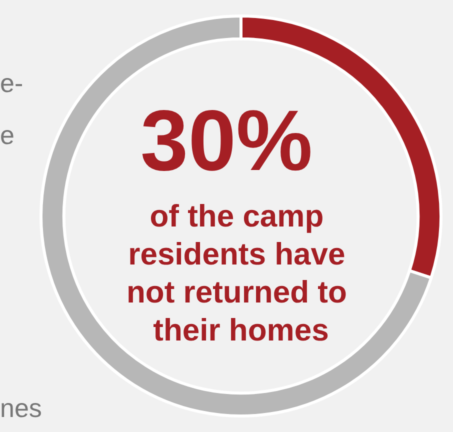 The height and width of the screenshot is (432, 453). Describe the element at coordinates (12, 83) in the screenshot. I see `text: e-` at that location.